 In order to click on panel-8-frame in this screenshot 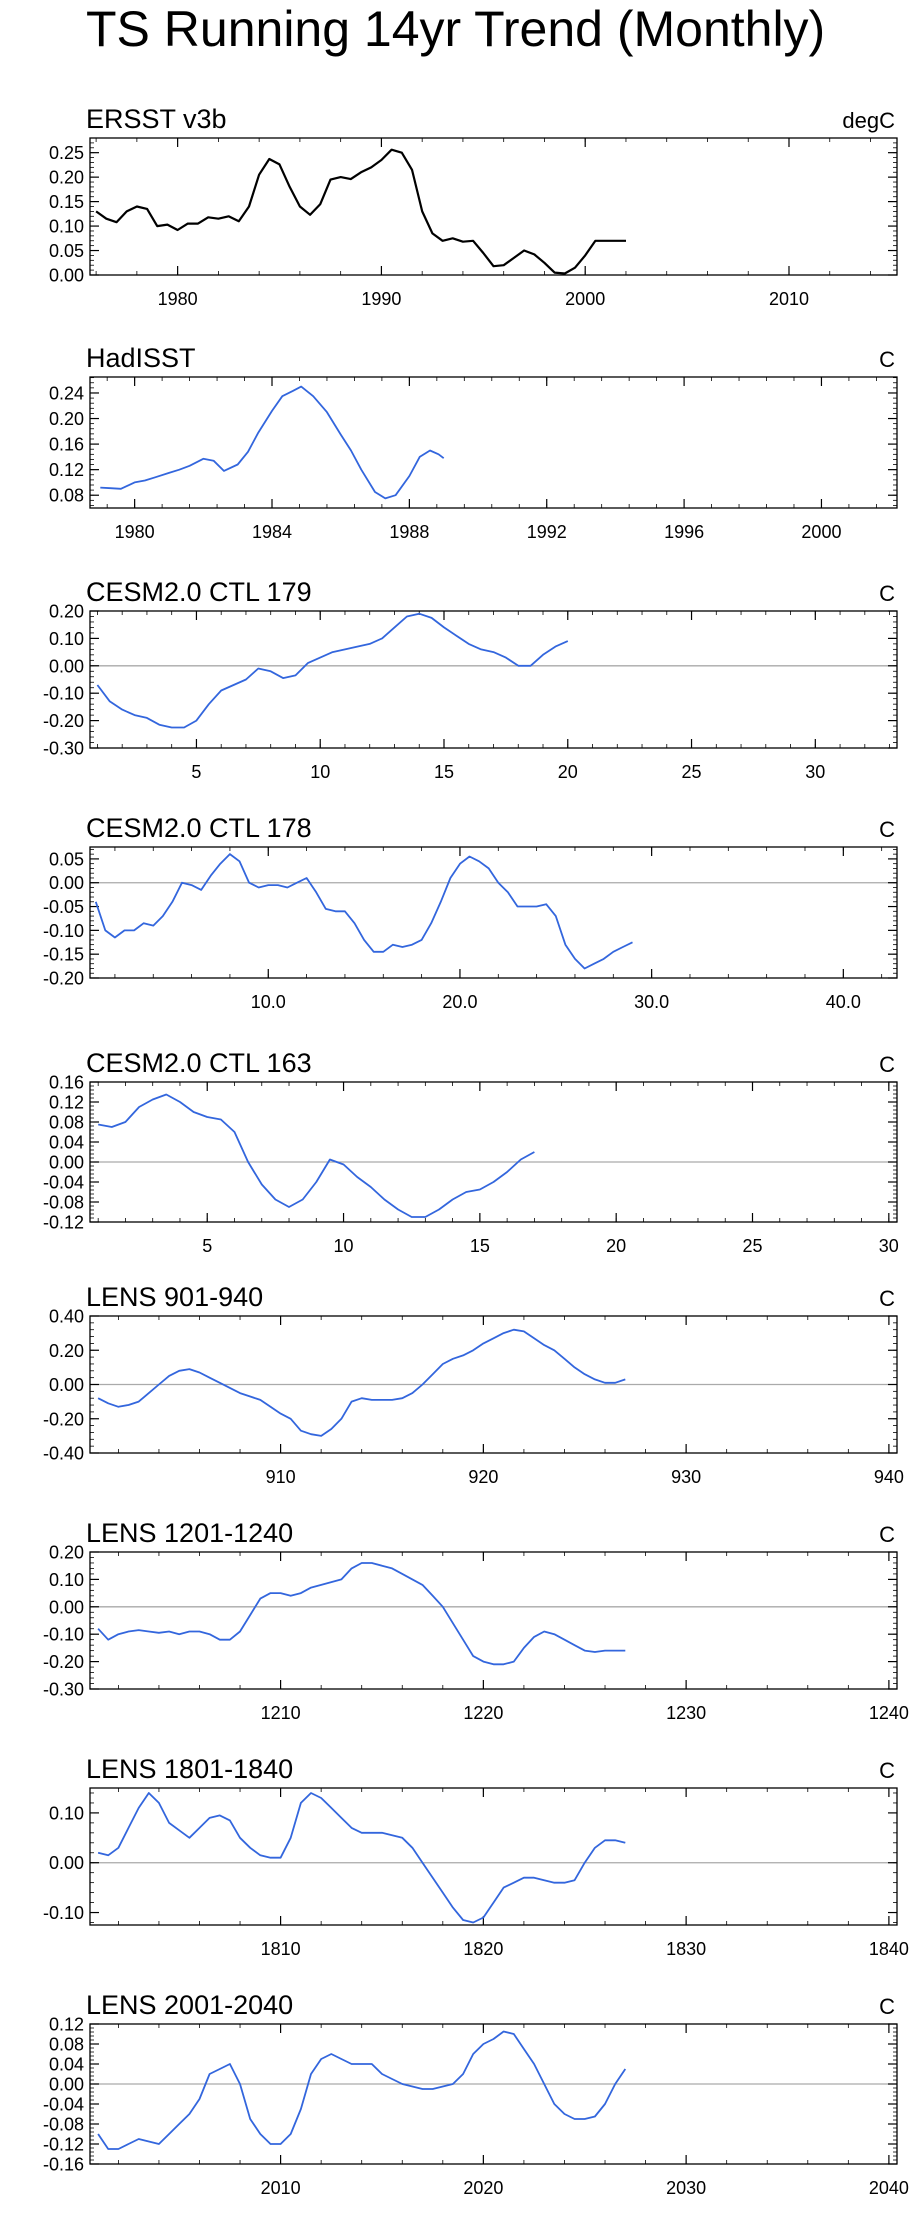, I will do `click(493, 1856)`.